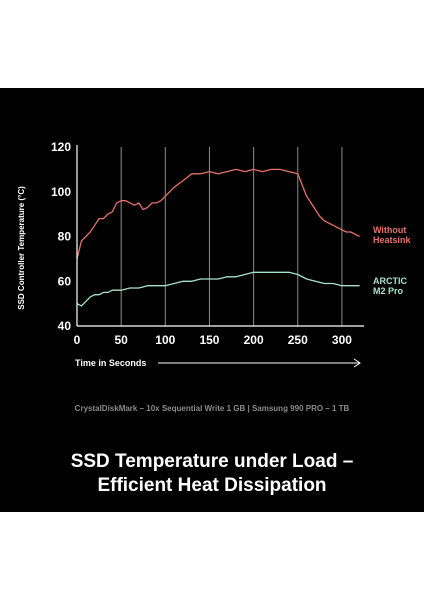  What do you see at coordinates (121, 340) in the screenshot?
I see `x-tick-label-50: 50` at bounding box center [121, 340].